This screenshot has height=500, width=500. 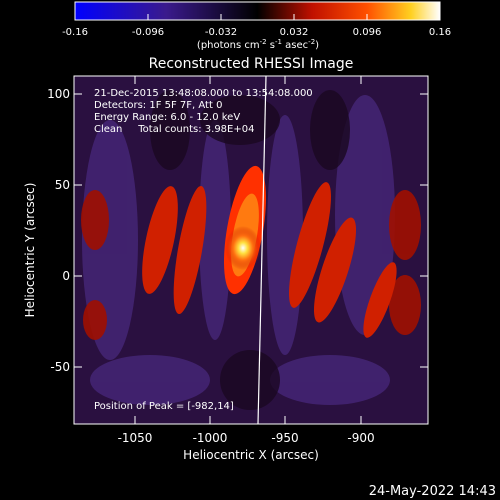 I want to click on y-tick-label: -50, so click(x=60, y=367).